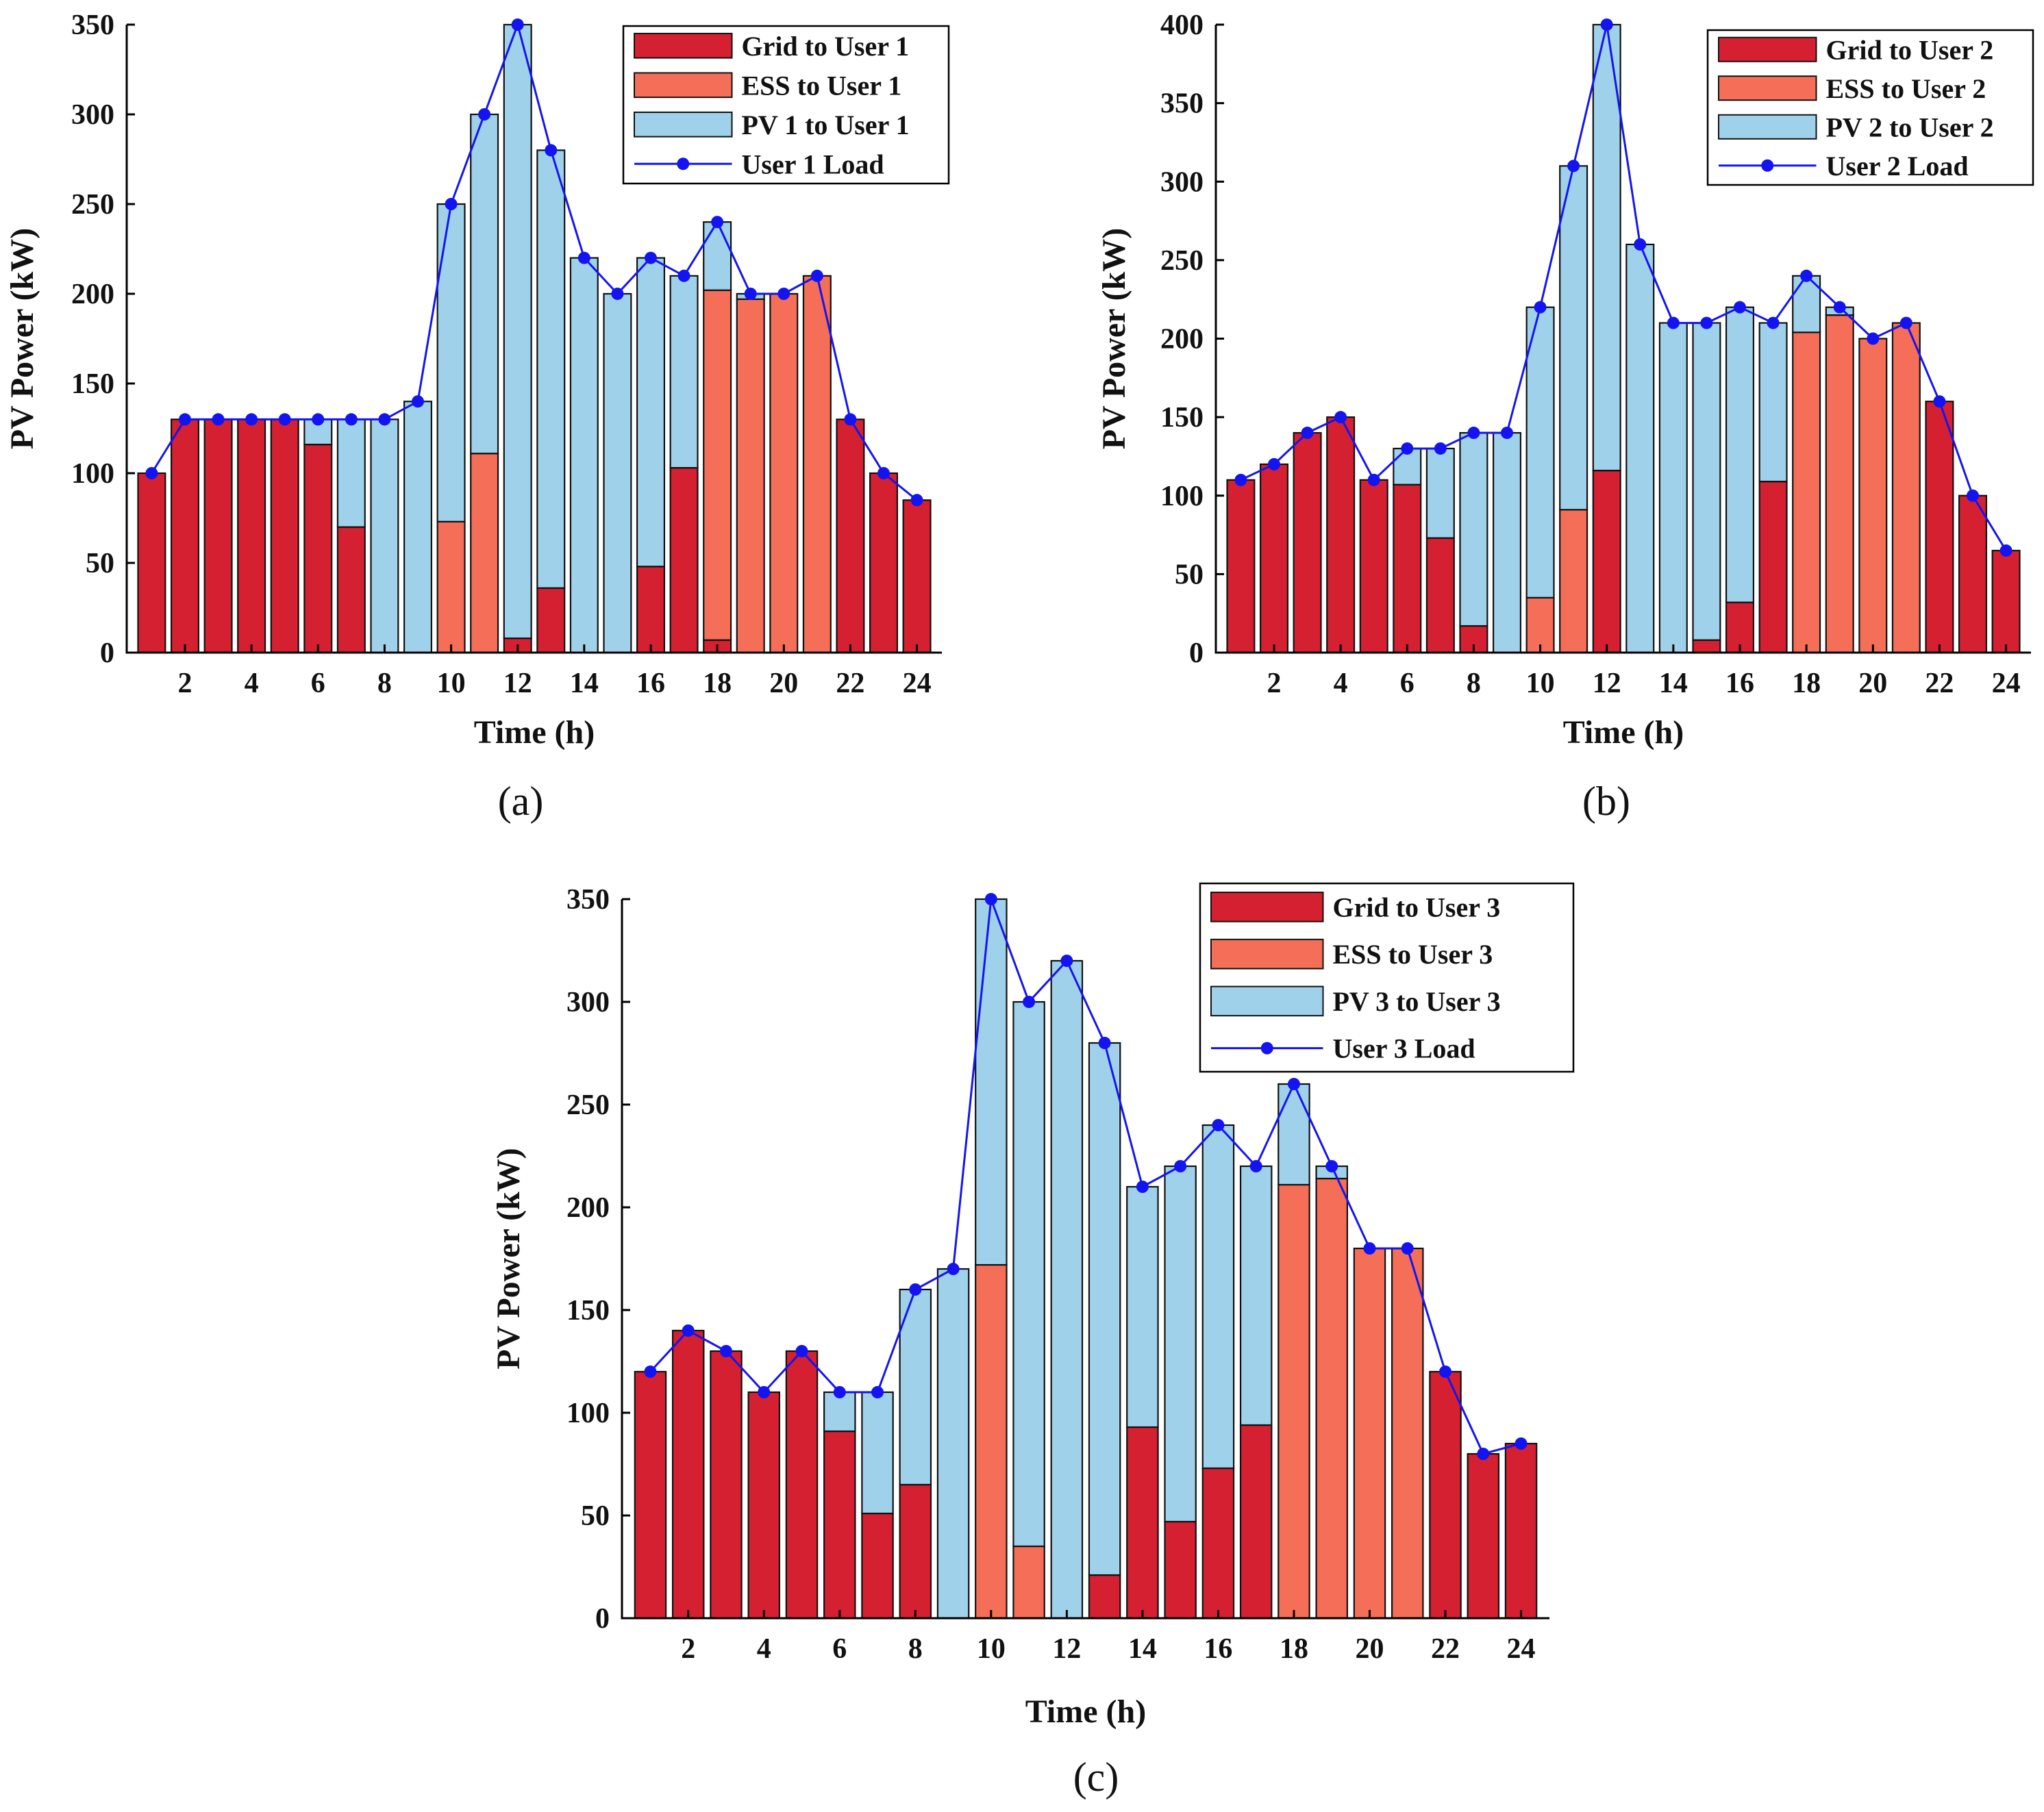  I want to click on legend-label-b-1: ESS to User 2, so click(1906, 88).